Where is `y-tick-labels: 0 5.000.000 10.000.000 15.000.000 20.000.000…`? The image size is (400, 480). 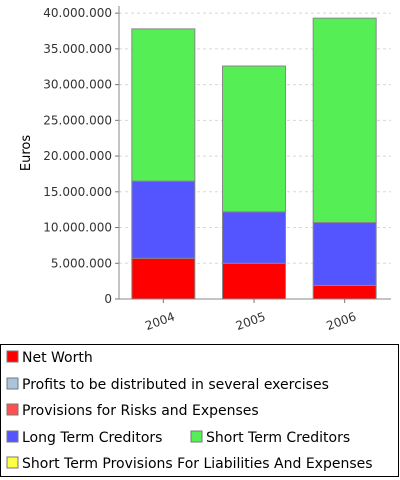 y-tick-labels: 0 5.000.000 10.000.000 15.000.000 20.000.000… is located at coordinates (77, 156).